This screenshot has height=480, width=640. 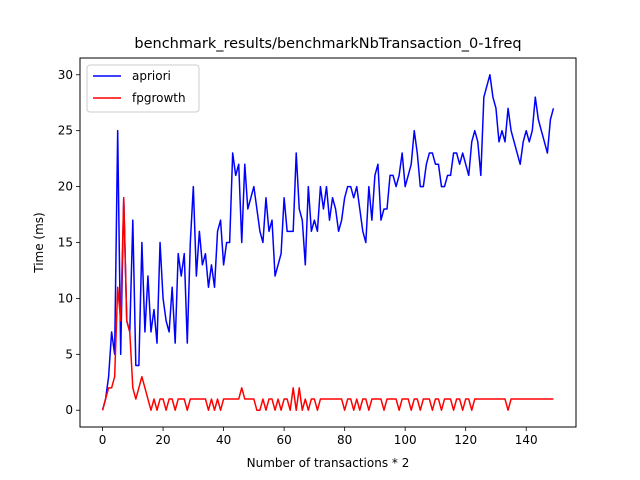 I want to click on x-tick-label: 80, so click(x=344, y=440).